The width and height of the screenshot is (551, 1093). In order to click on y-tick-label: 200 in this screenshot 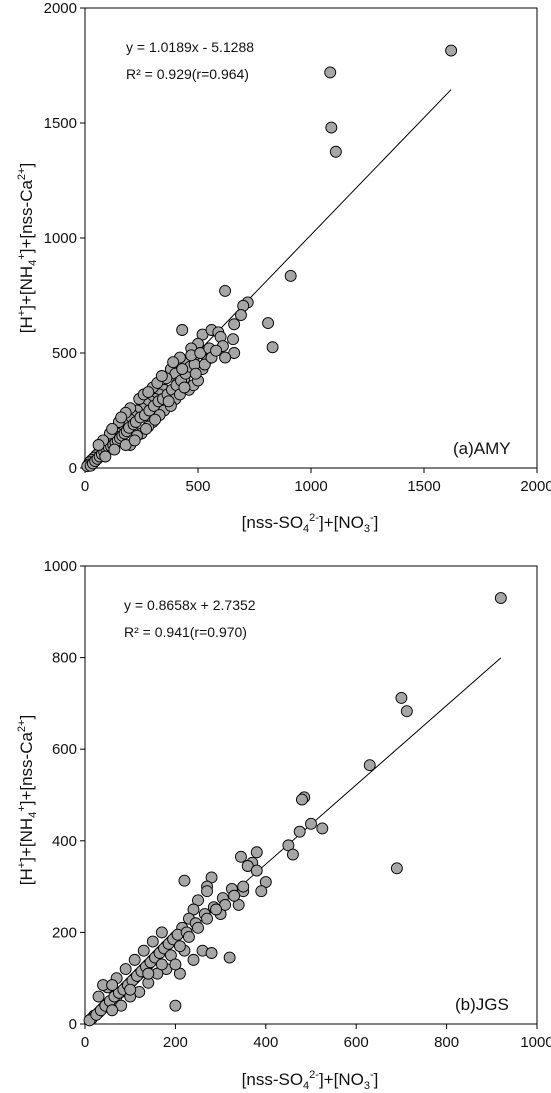, I will do `click(64, 932)`.